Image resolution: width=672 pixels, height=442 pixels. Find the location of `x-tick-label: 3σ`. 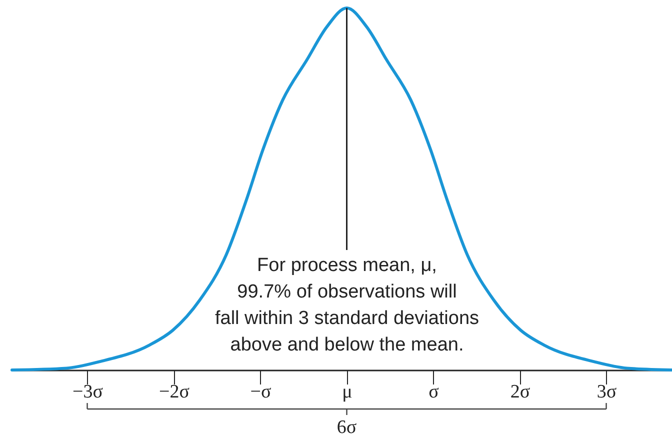

x-tick-label: 3σ is located at coordinates (606, 392).